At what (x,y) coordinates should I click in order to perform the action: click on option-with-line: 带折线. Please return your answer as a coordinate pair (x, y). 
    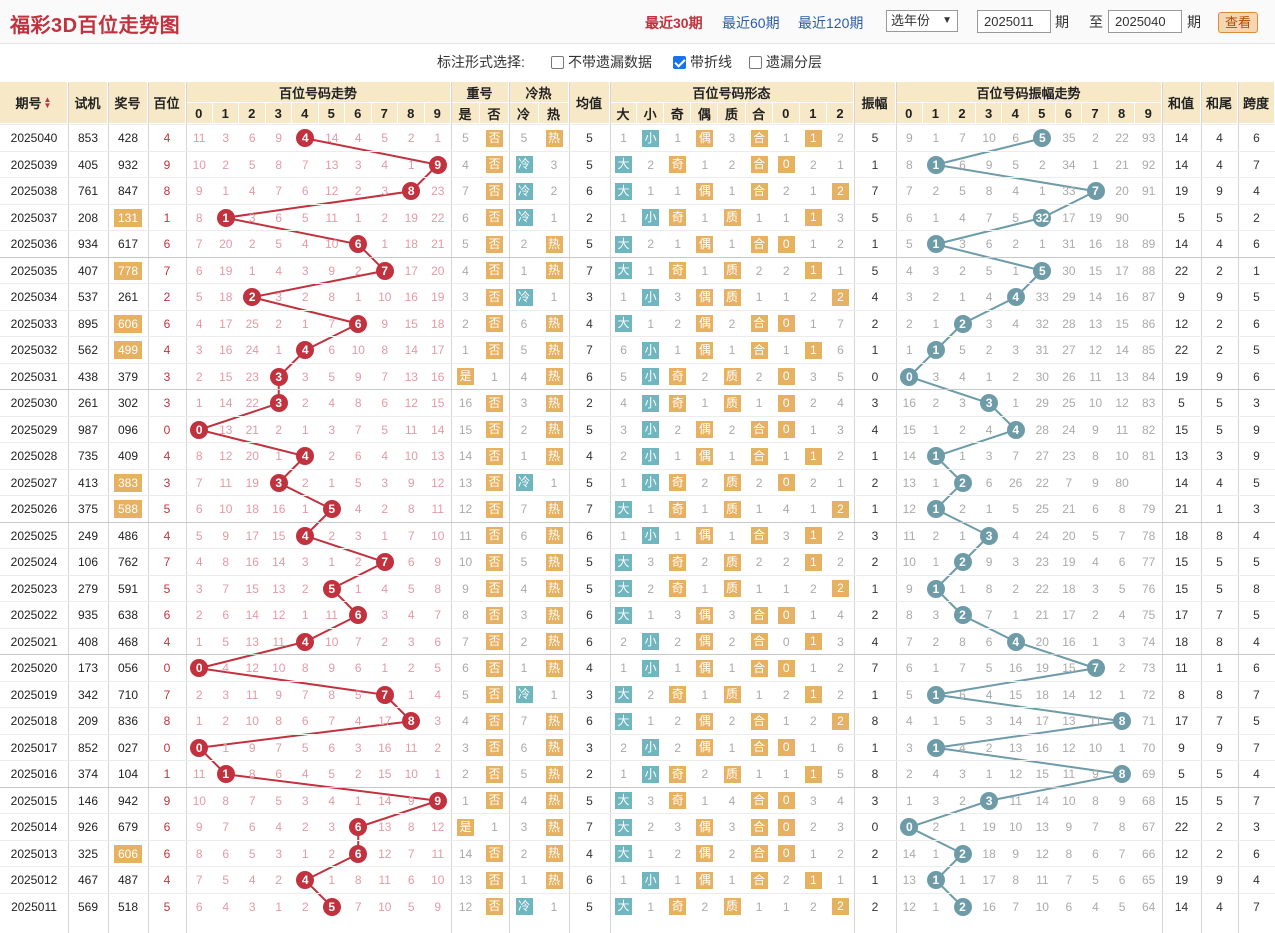
    Looking at the image, I should click on (702, 62).